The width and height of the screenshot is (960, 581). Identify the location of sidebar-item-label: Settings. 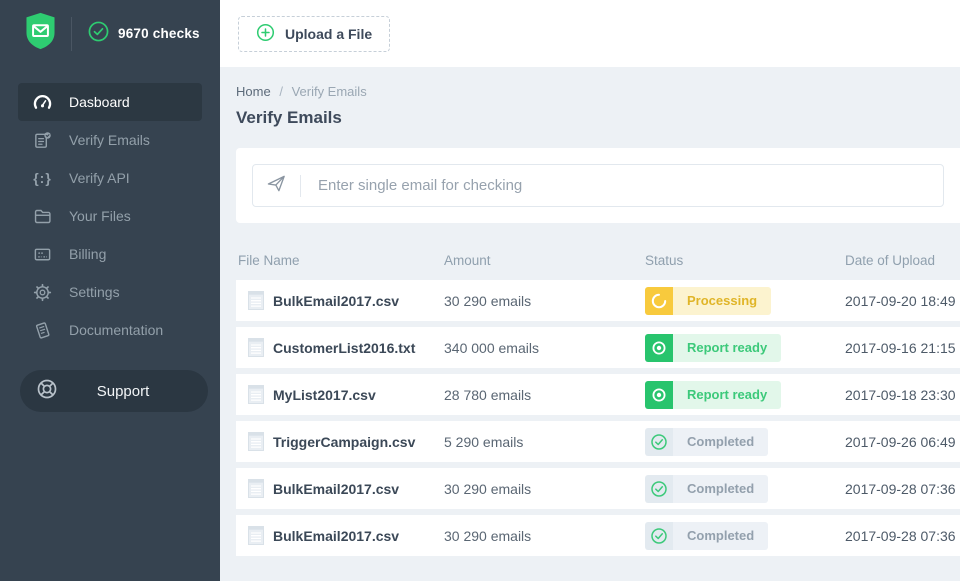
(94, 292).